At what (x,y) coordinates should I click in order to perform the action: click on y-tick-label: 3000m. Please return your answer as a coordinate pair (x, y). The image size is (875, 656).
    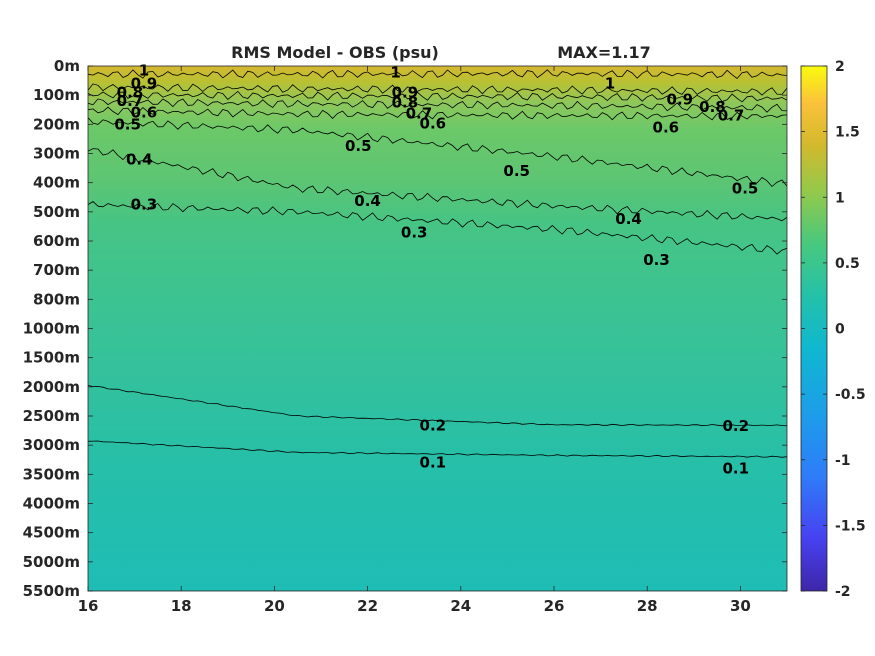
    Looking at the image, I should click on (51, 445).